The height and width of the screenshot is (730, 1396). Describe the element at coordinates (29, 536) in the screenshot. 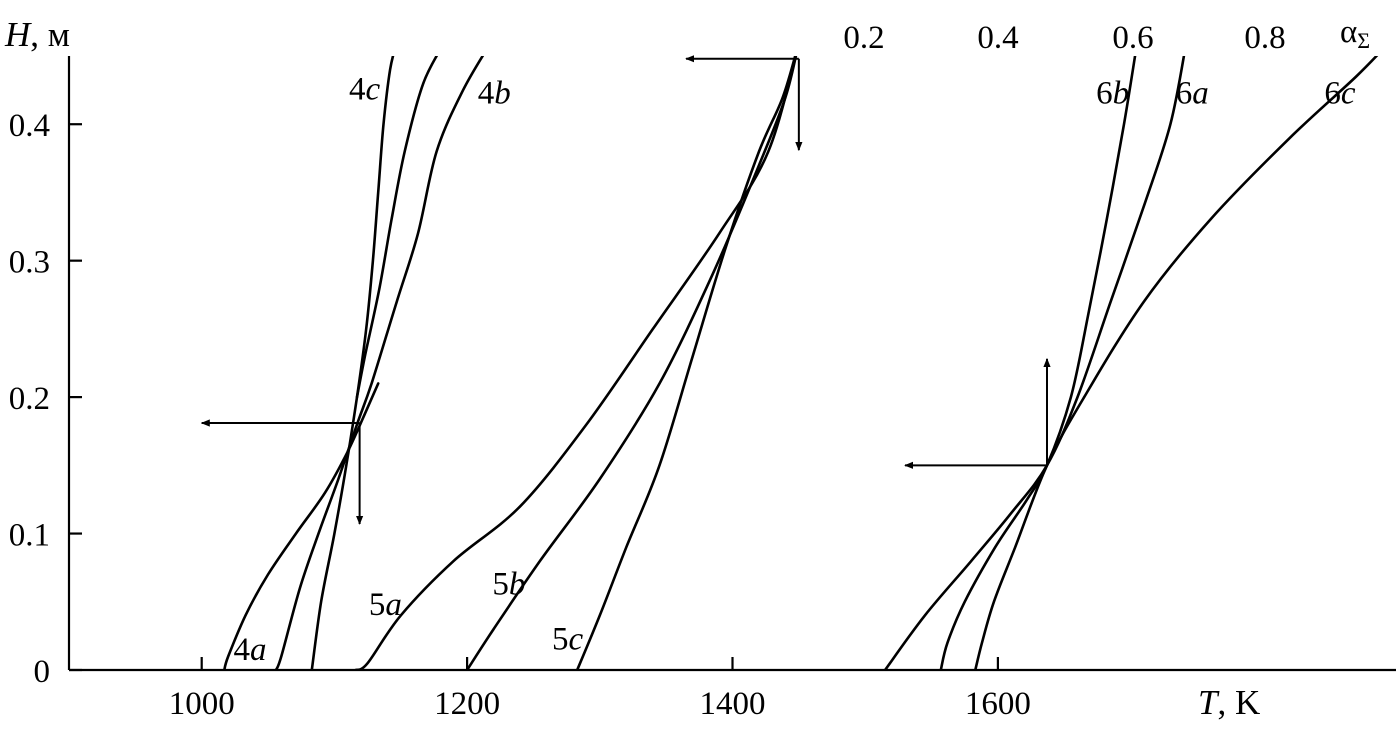

I see `y-tick-label: 0.1` at that location.